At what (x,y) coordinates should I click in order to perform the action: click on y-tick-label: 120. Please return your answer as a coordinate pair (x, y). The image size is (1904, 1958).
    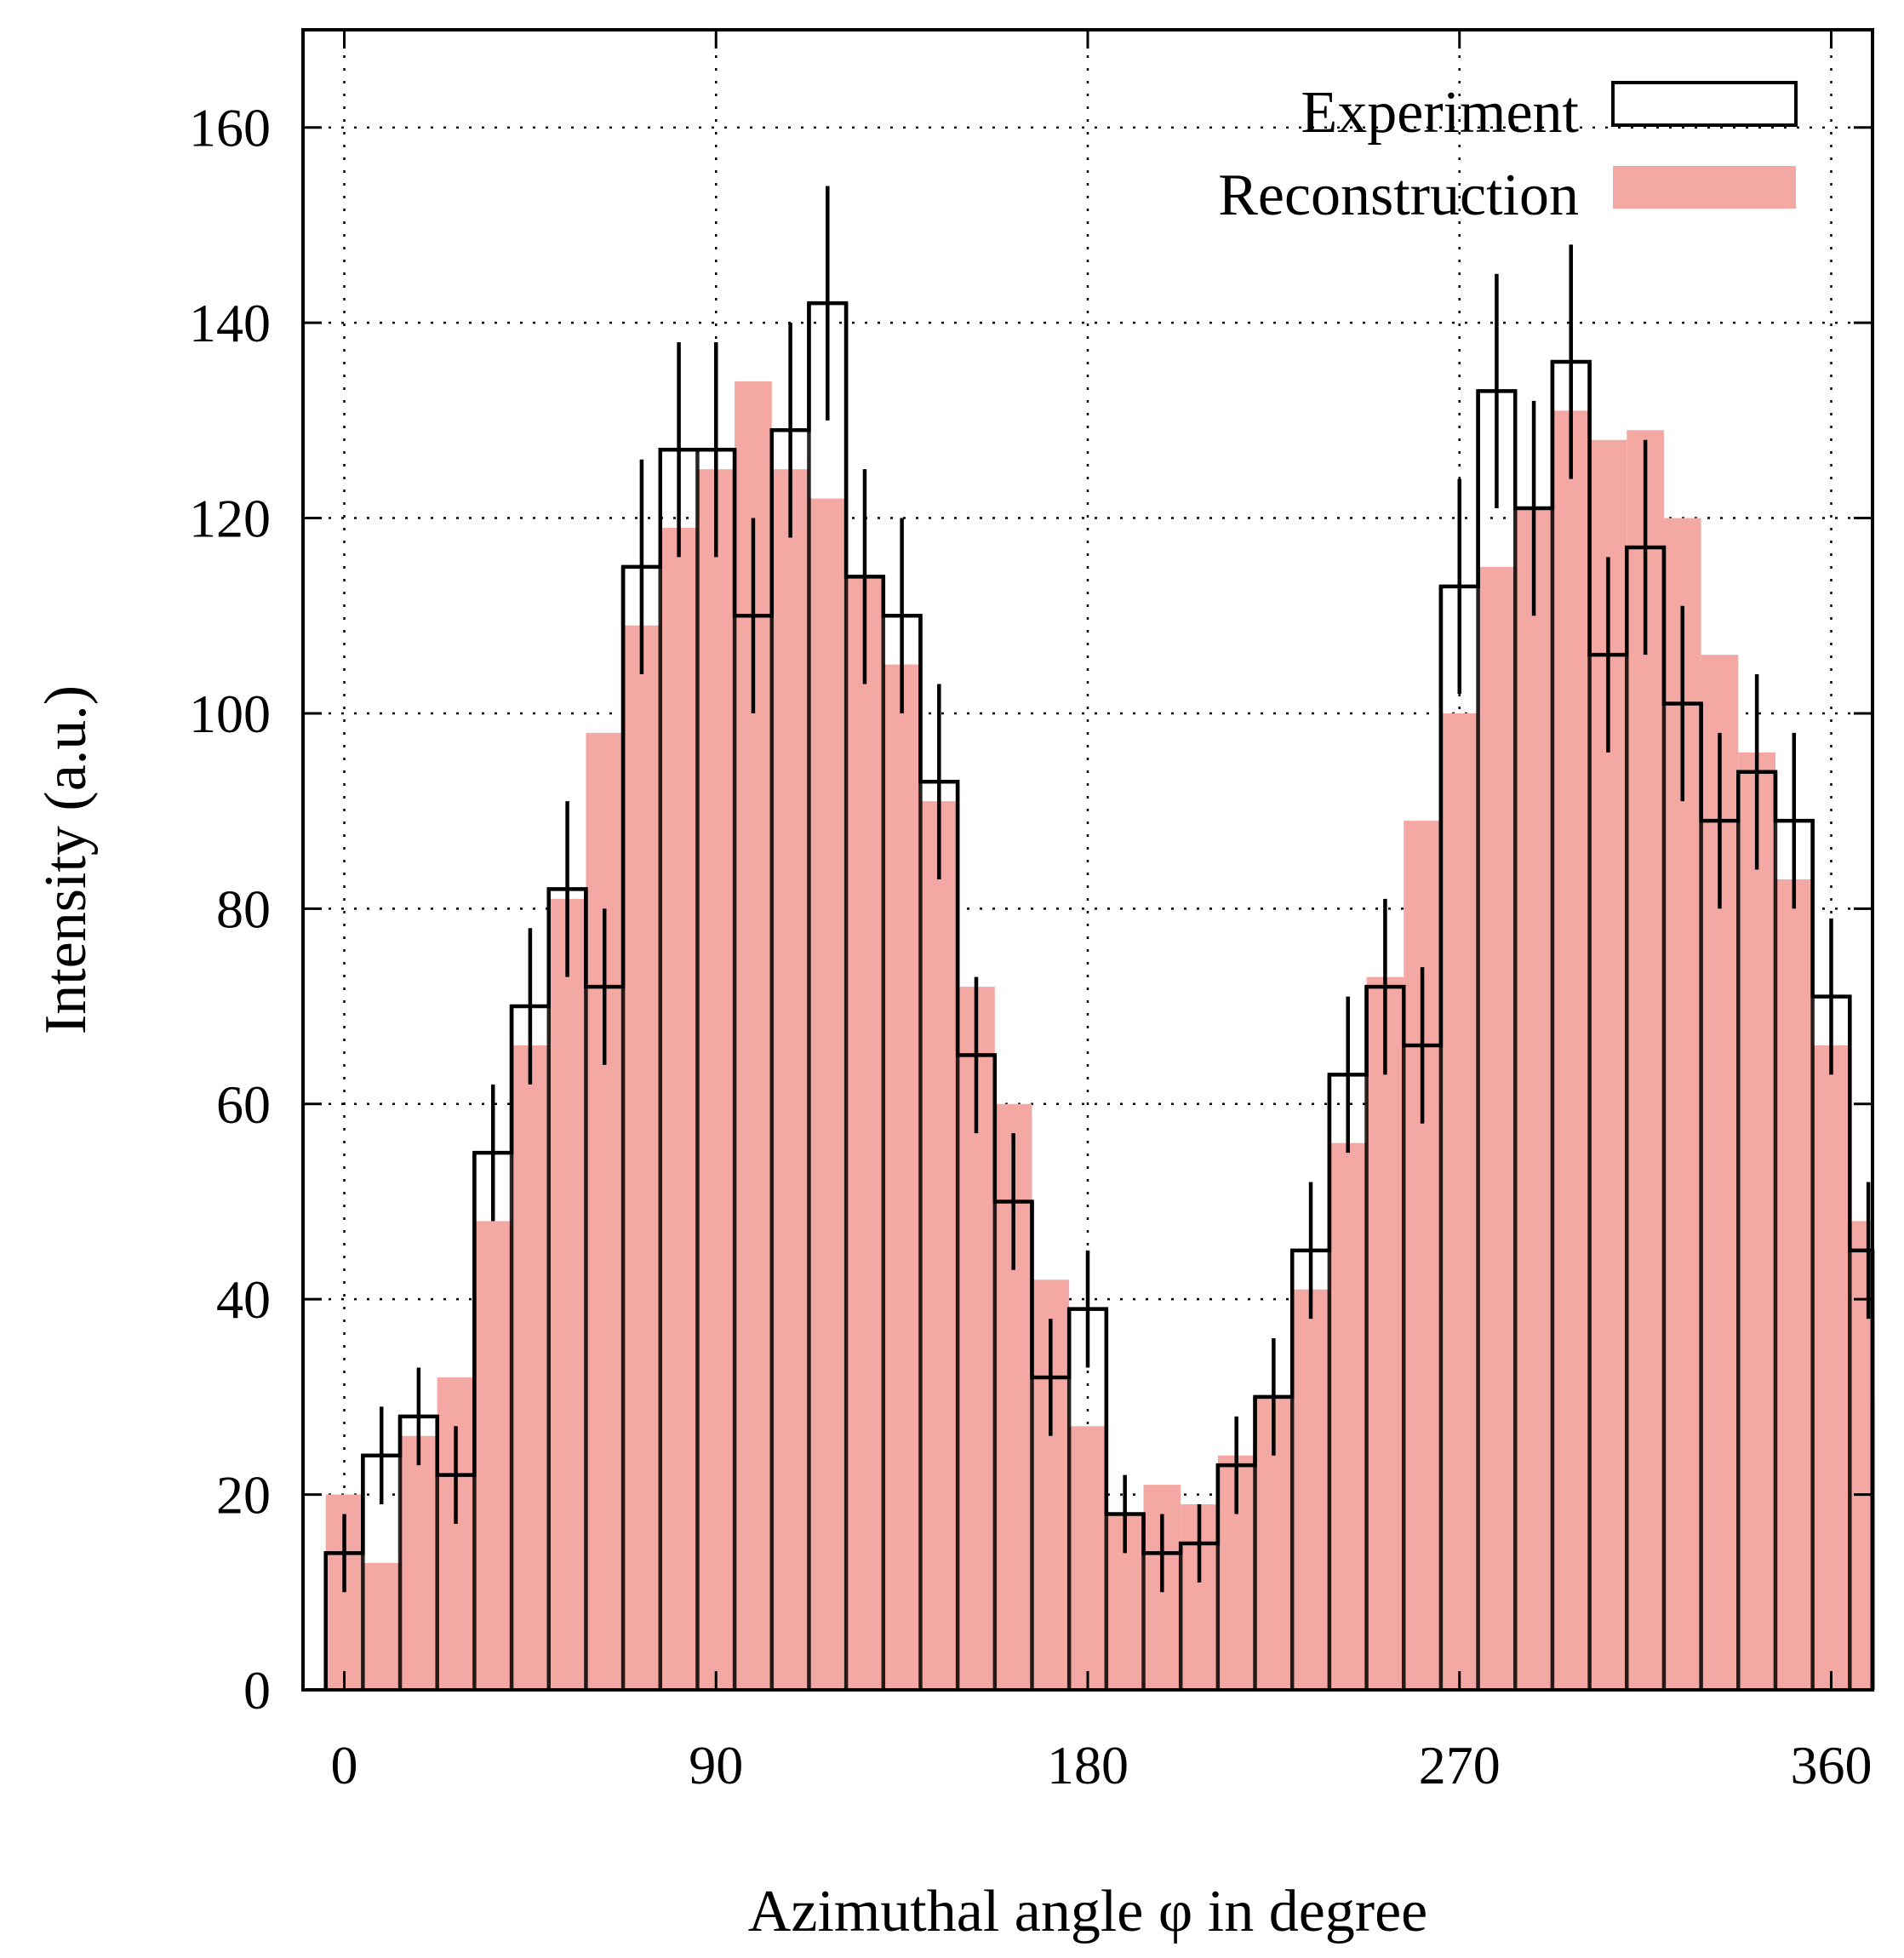
    Looking at the image, I should click on (230, 519).